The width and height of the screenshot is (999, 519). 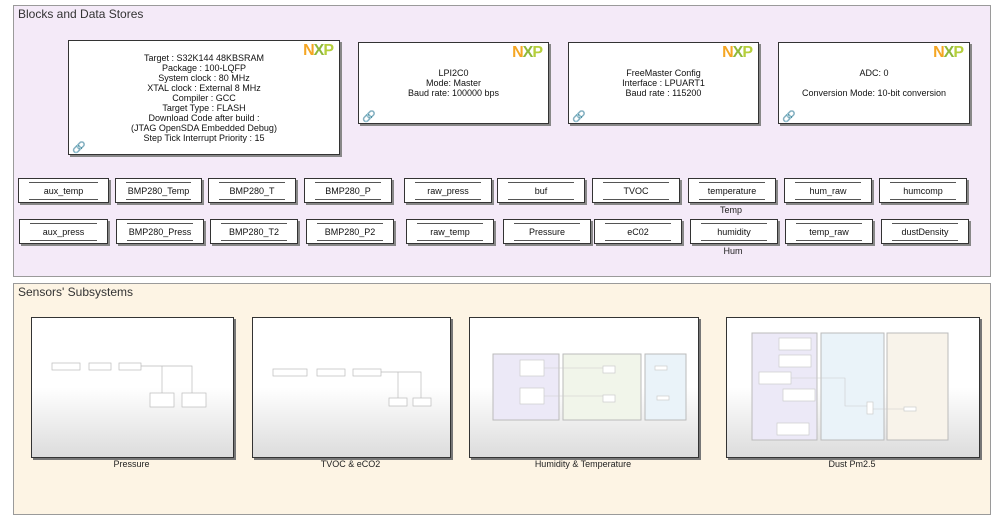 I want to click on area-title: Blocks and Data Stores, so click(x=81, y=14).